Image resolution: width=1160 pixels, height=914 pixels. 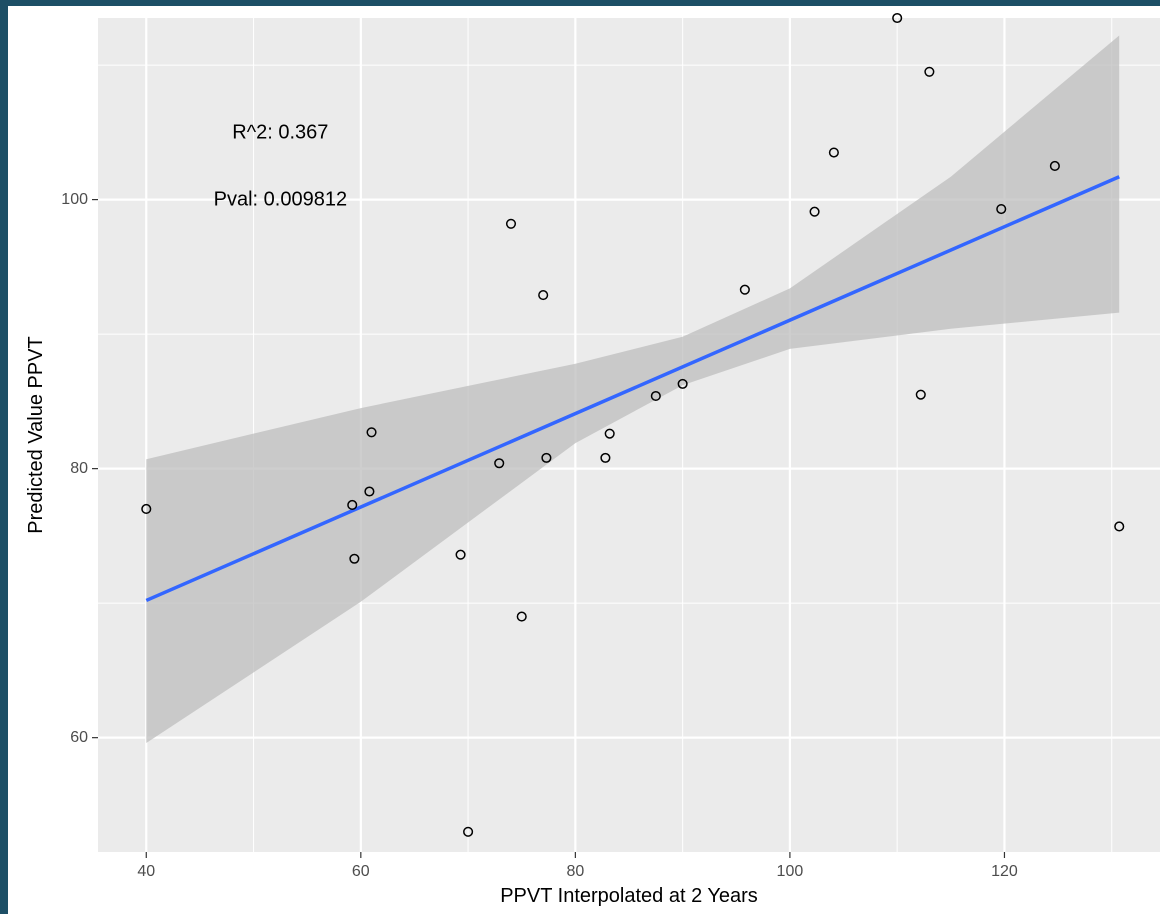 I want to click on y-tick-label: 100, so click(x=74, y=199).